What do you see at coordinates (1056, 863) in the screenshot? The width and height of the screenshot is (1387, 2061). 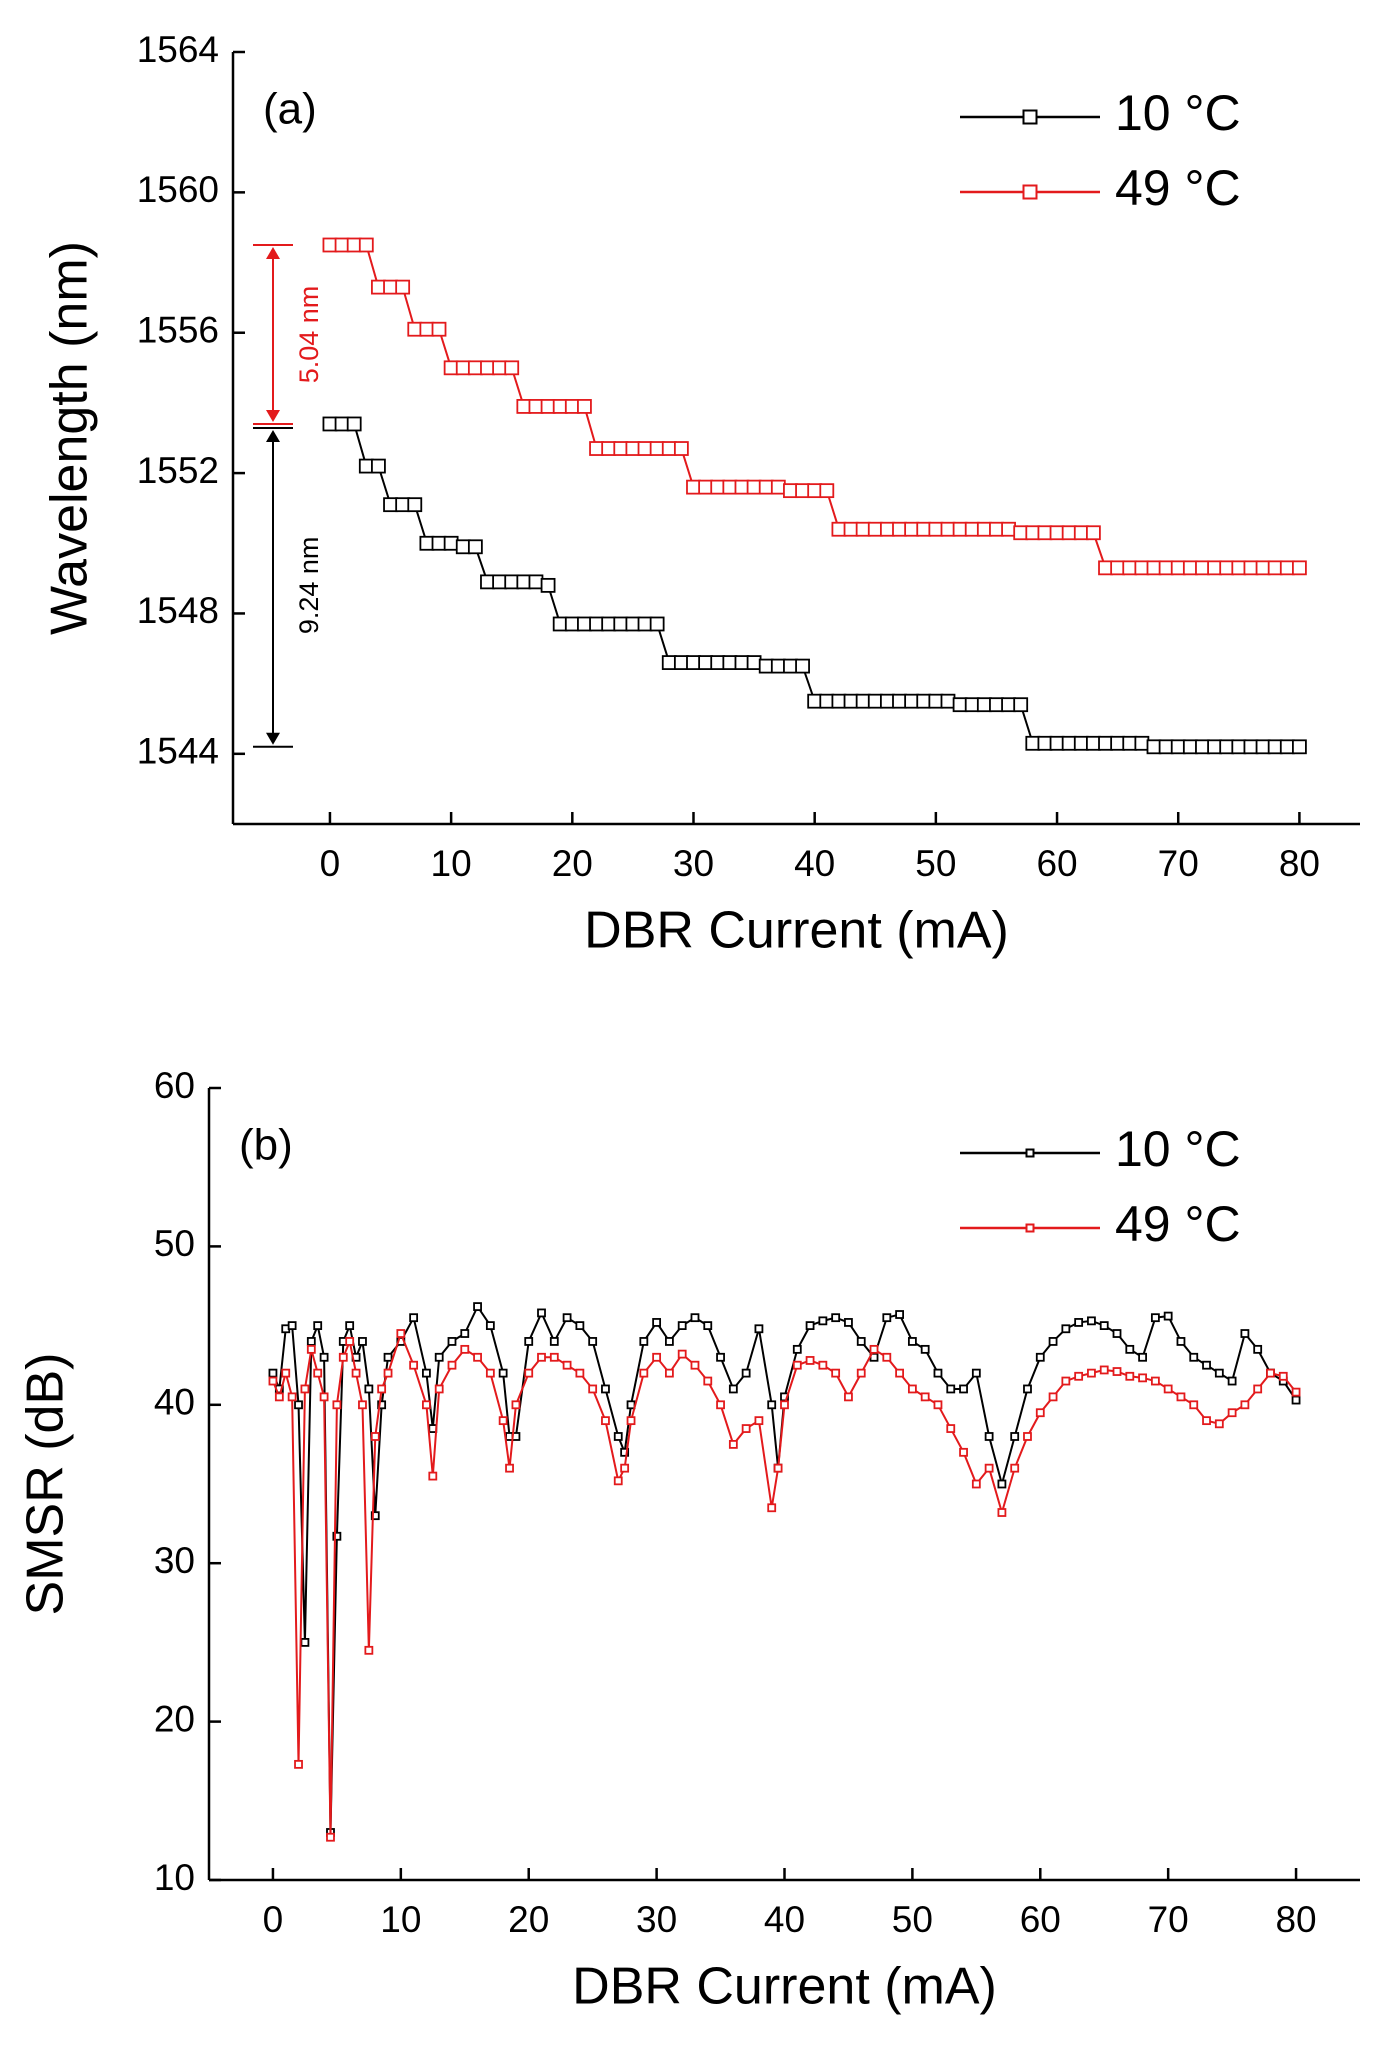 I see `x-tick-label: 60` at bounding box center [1056, 863].